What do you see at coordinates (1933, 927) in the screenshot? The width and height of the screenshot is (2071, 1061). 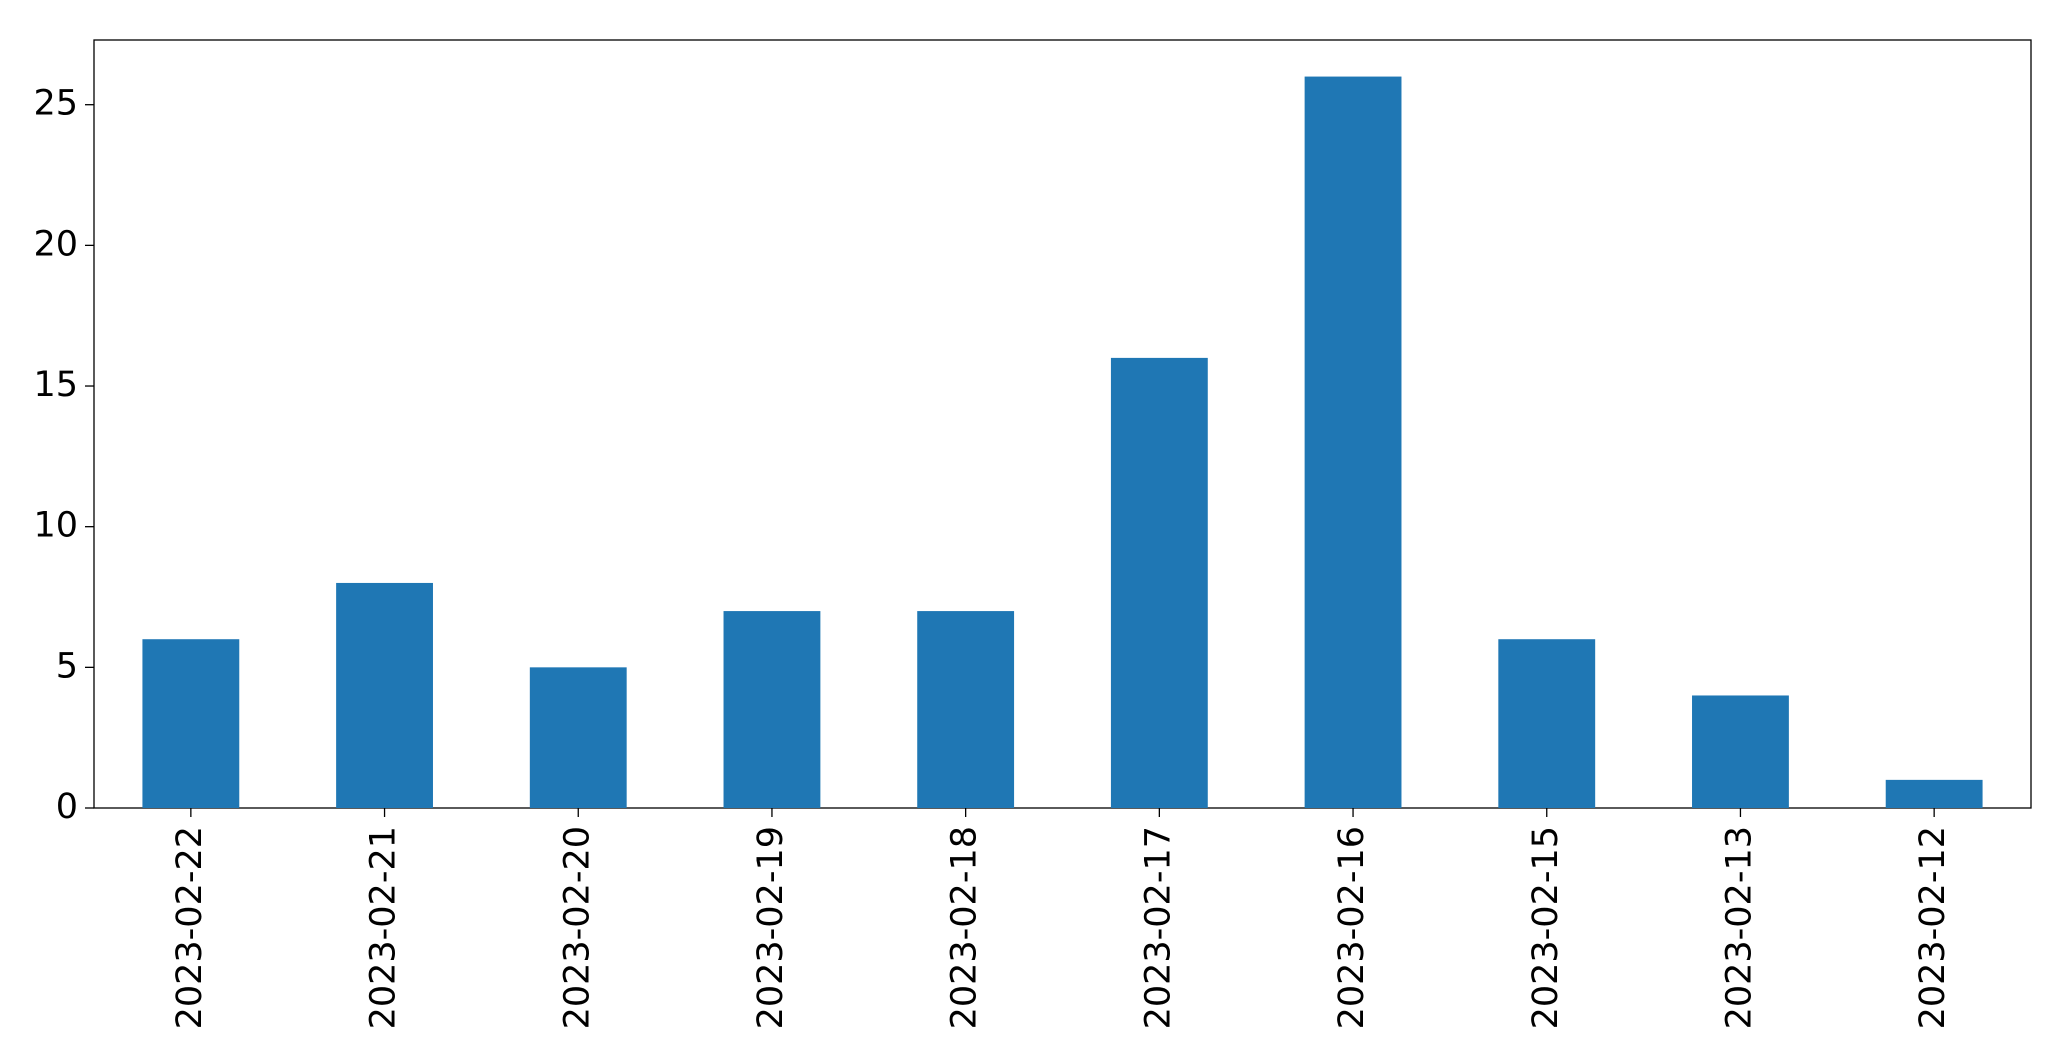 I see `x-tick-label: 2023-02-12` at bounding box center [1933, 927].